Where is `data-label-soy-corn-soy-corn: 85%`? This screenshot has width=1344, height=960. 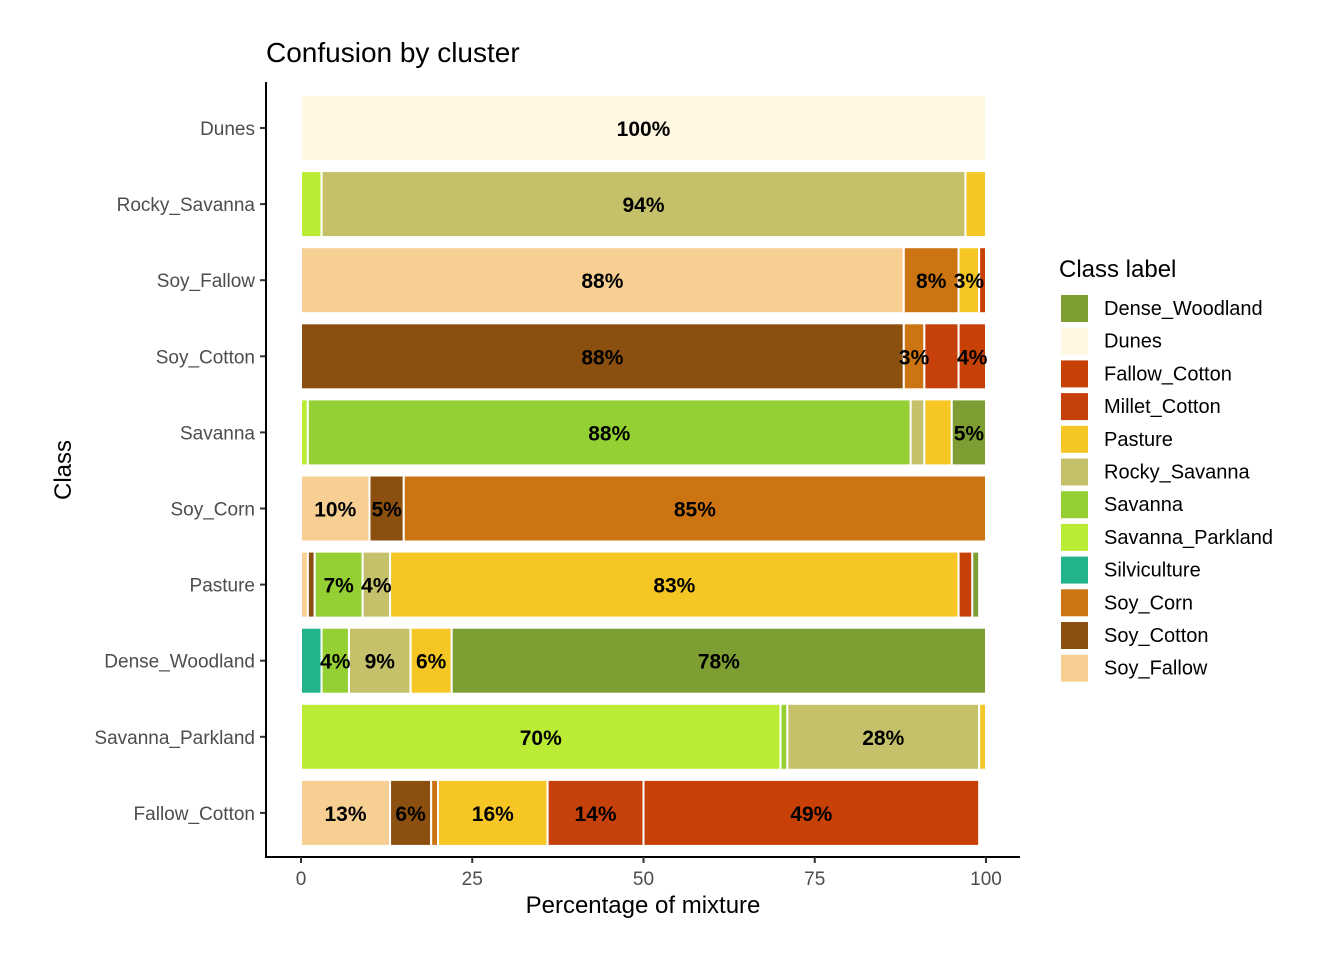
data-label-soy-corn-soy-corn: 85% is located at coordinates (695, 510).